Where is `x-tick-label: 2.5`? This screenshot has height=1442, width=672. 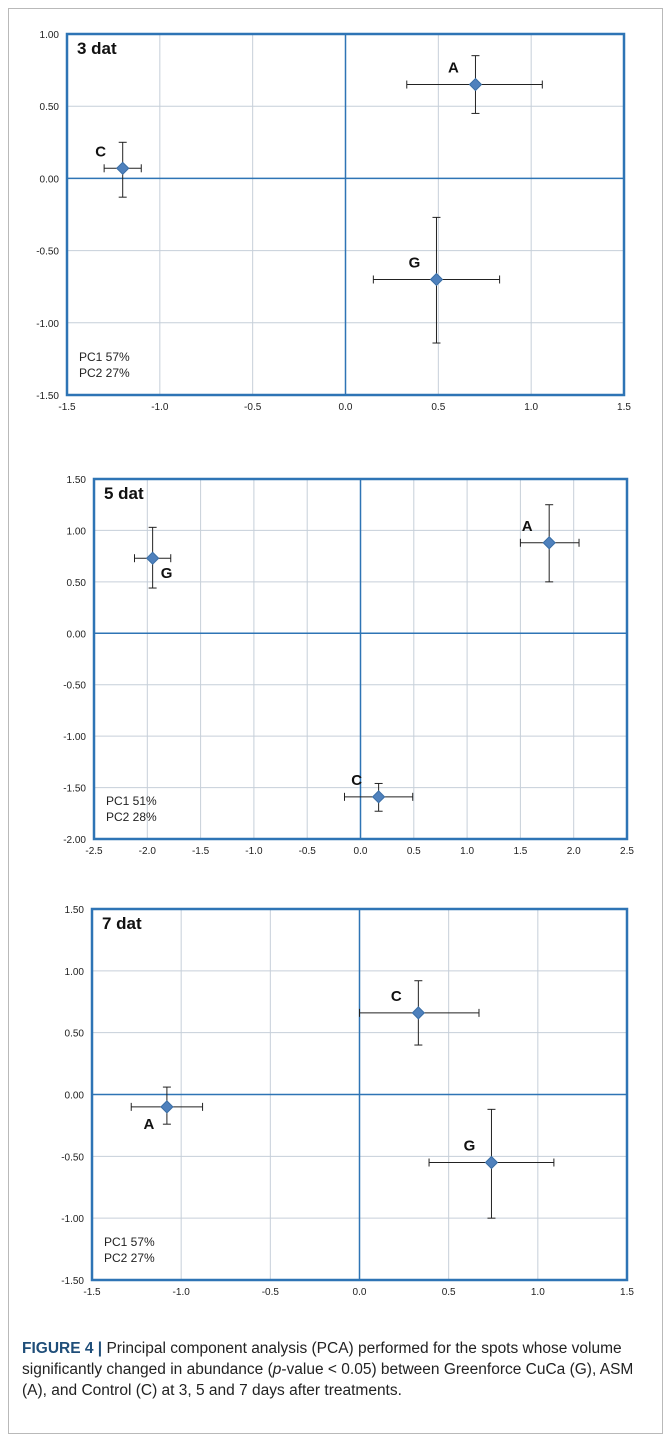 x-tick-label: 2.5 is located at coordinates (627, 851).